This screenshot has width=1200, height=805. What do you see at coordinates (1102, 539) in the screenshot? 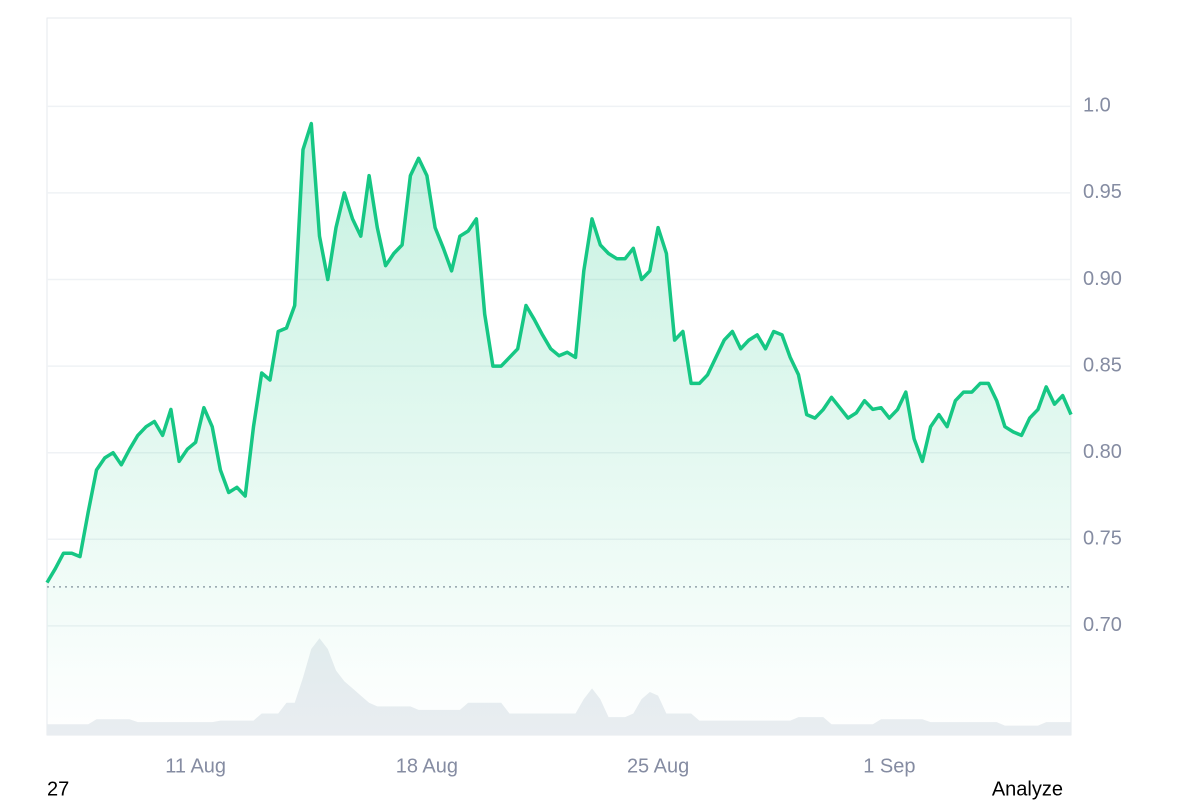
I see `y-tick-label: 0.75` at bounding box center [1102, 539].